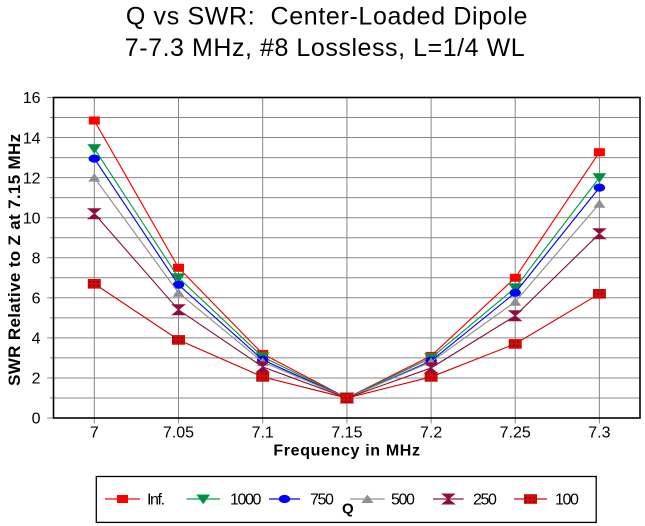 This screenshot has width=645, height=526. I want to click on svg-text: 12, so click(32, 178).